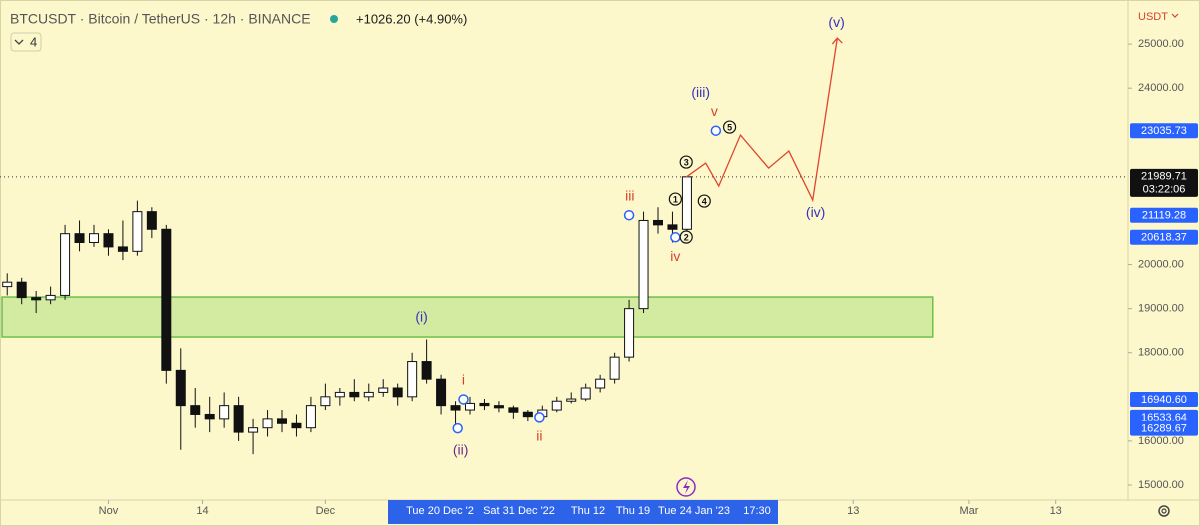 The image size is (1200, 526). Describe the element at coordinates (583, 512) in the screenshot. I see `time-range-highlight` at that location.